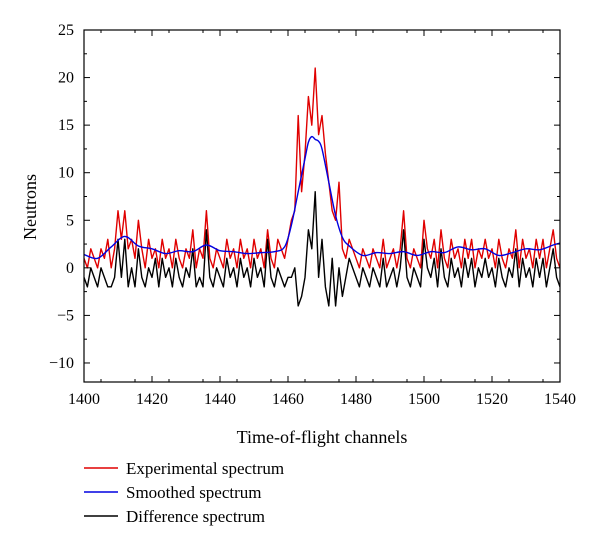  What do you see at coordinates (195, 516) in the screenshot?
I see `legend-label-difference-spectrum: Difference spectrum` at bounding box center [195, 516].